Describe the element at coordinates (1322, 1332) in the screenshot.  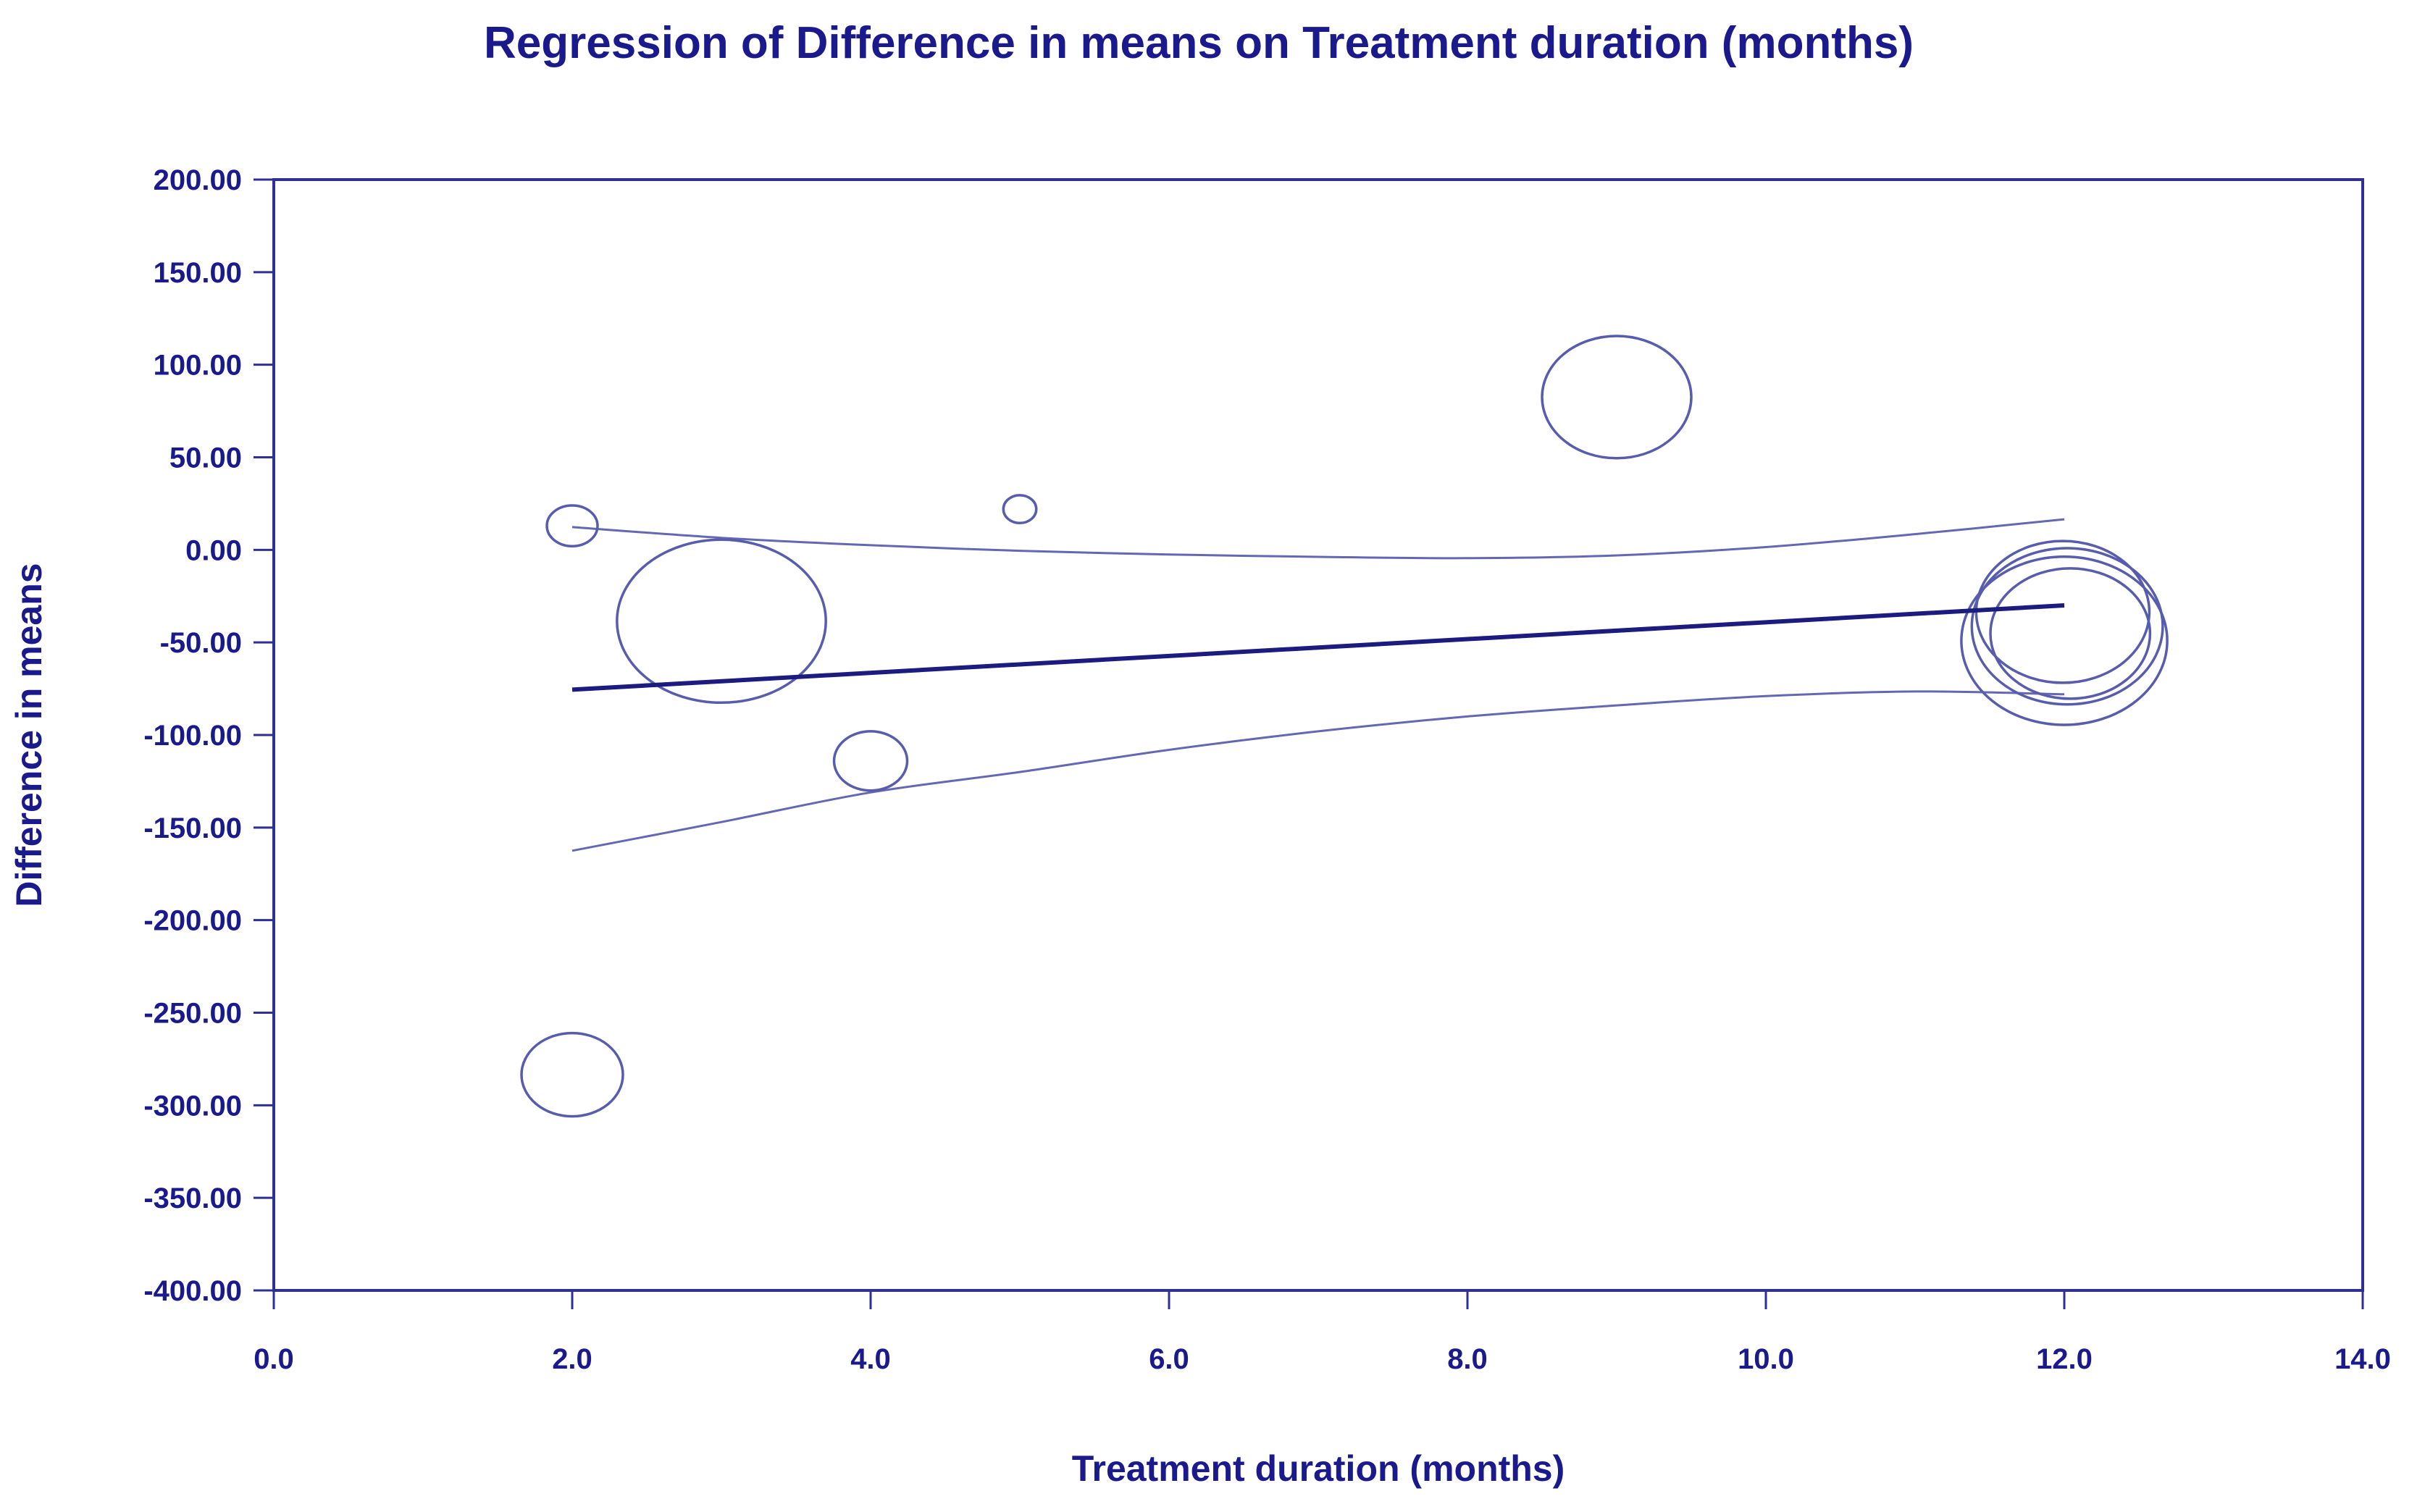
I see `x-axis-ticks: 0.0 2.0 4.0 6.0 8.0 10.0 12.0 14.0` at that location.